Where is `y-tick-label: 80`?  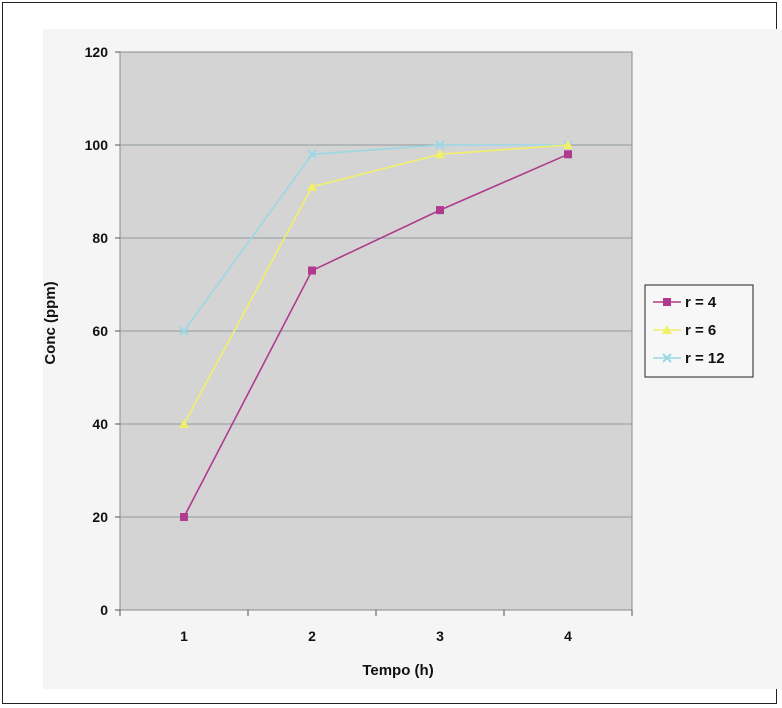 y-tick-label: 80 is located at coordinates (100, 238).